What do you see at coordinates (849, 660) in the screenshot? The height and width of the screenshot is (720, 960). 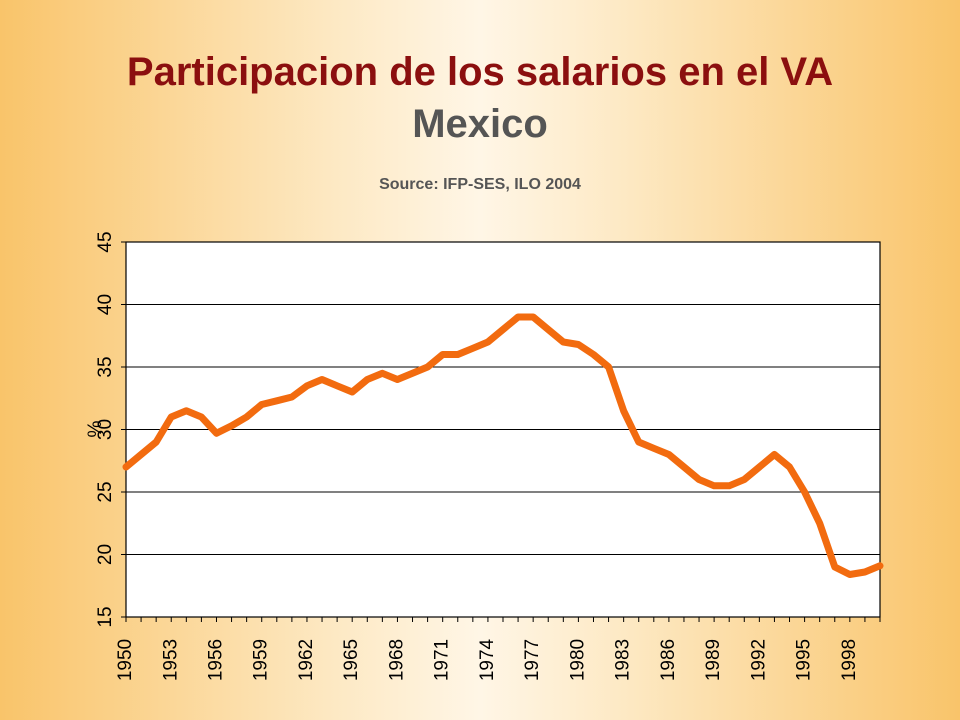 I see `x-tick-label: 1998` at bounding box center [849, 660].